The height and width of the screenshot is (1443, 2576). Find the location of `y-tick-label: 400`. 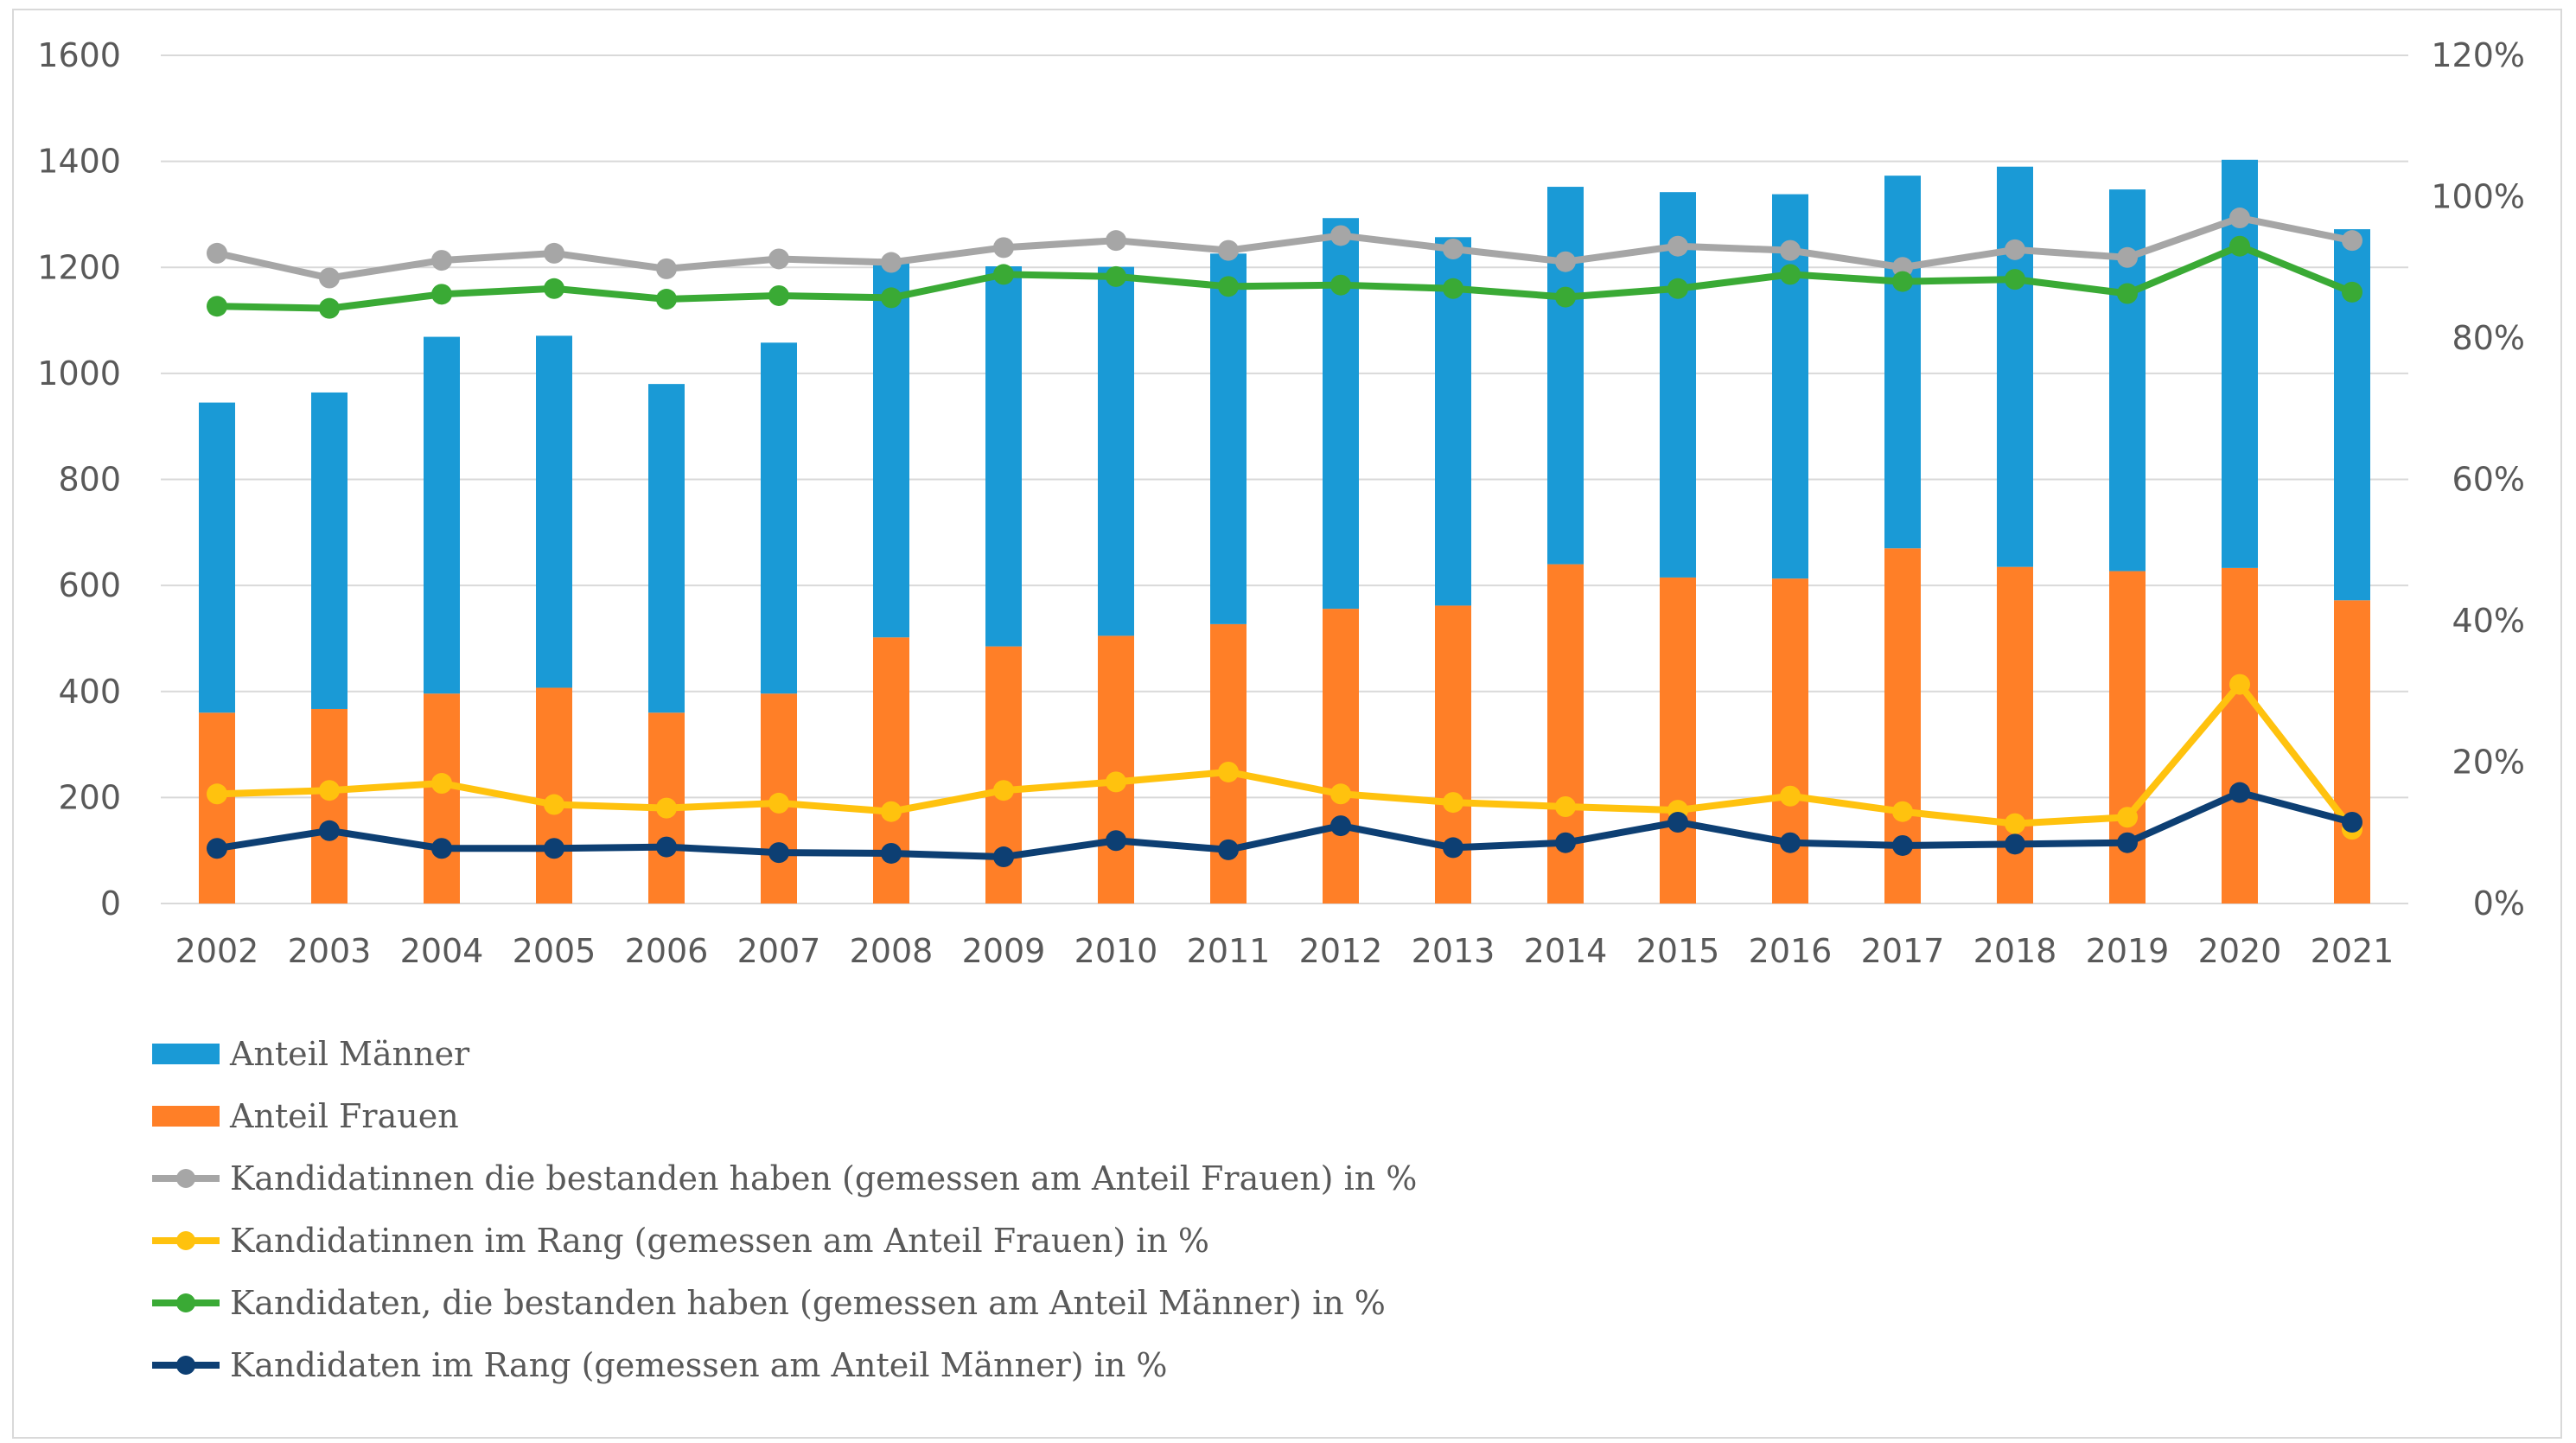

y-tick-label: 400 is located at coordinates (89, 692).